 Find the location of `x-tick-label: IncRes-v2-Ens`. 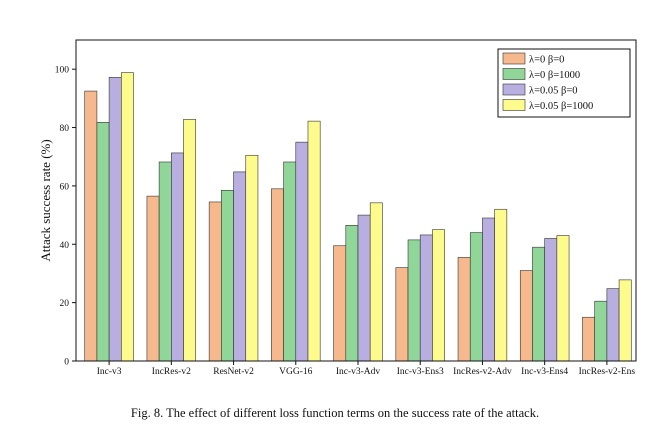

x-tick-label: IncRes-v2-Ens is located at coordinates (607, 372).